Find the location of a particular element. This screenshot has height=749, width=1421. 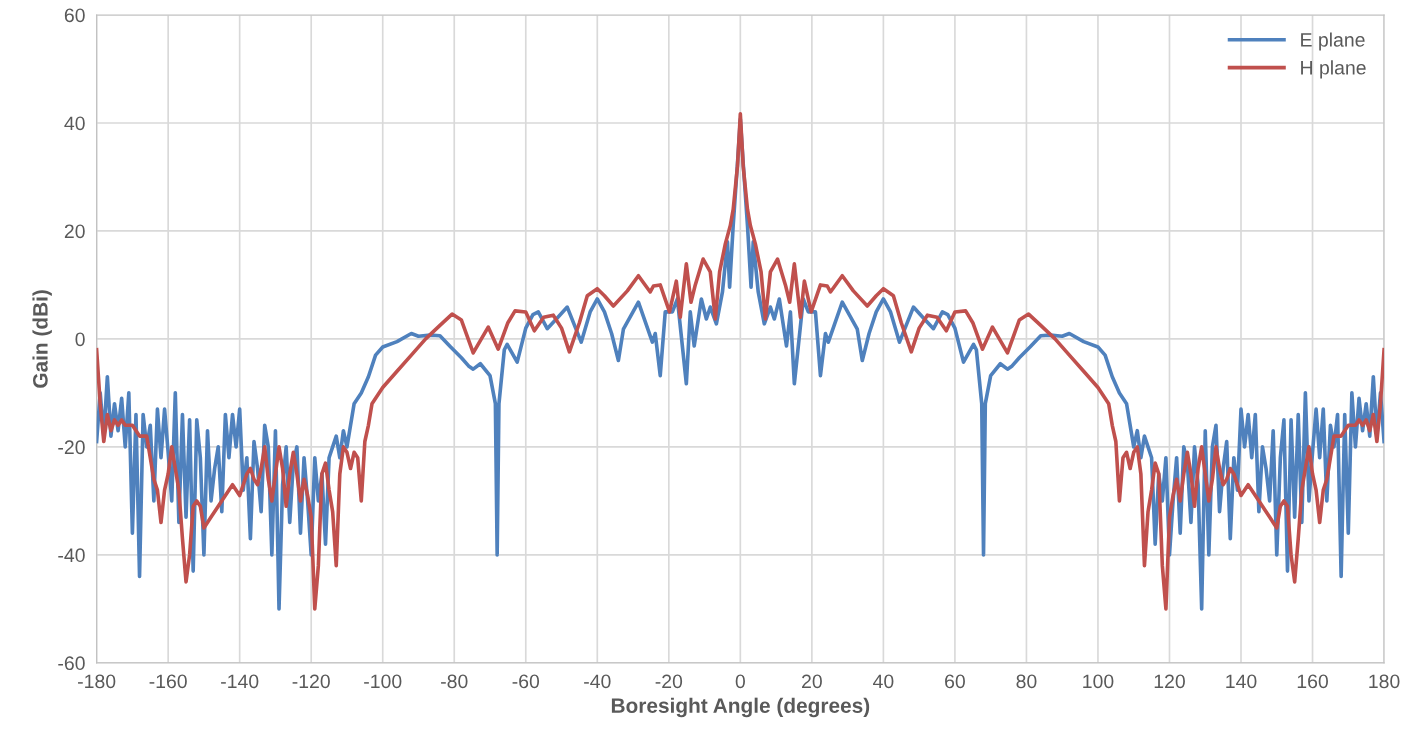

x-tick-label: 40 is located at coordinates (883, 681).